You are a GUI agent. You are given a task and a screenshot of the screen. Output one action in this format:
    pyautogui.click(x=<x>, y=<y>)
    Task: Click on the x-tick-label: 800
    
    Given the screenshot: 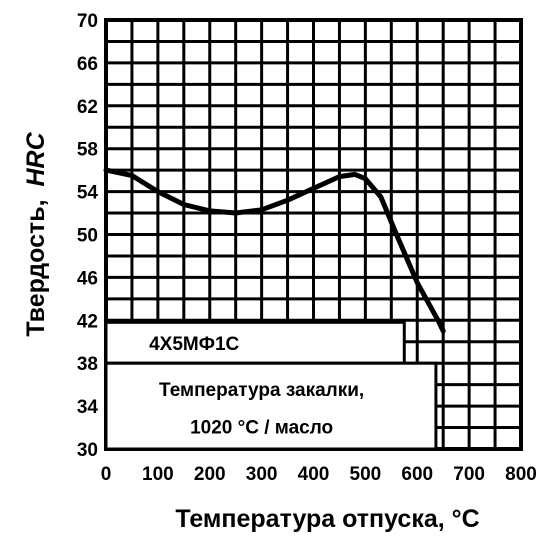 What is the action you would take?
    pyautogui.click(x=521, y=474)
    